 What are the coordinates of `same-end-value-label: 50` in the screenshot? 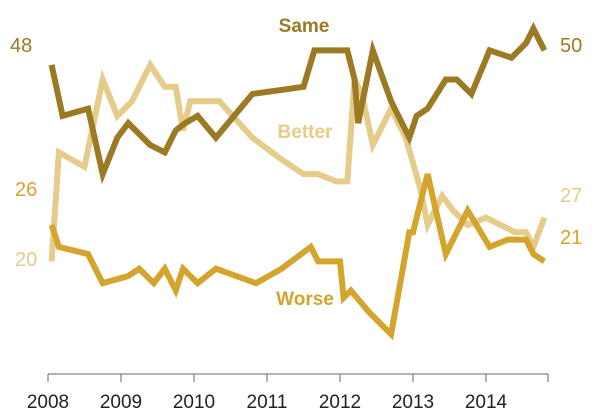 It's located at (571, 46).